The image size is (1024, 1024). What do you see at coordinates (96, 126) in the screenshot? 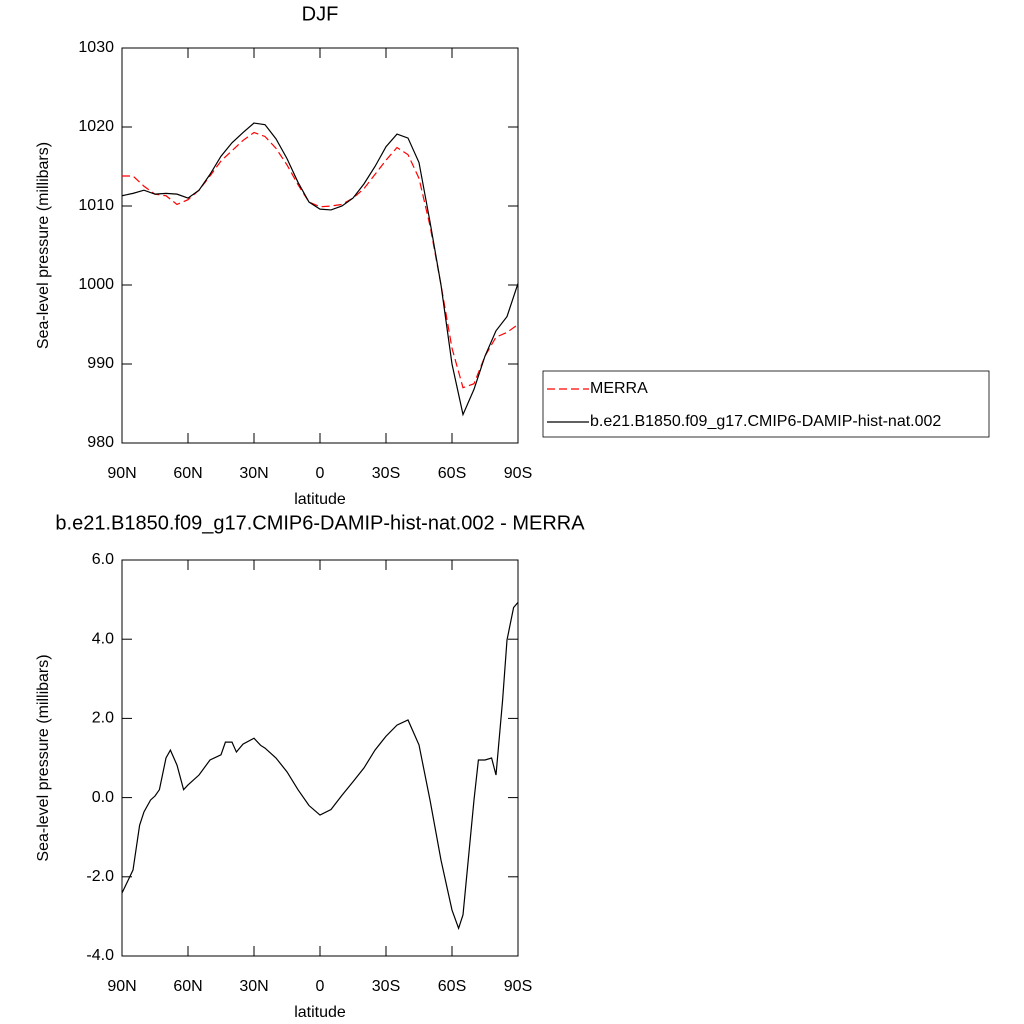
I see `y-tick-label: 1020` at bounding box center [96, 126].